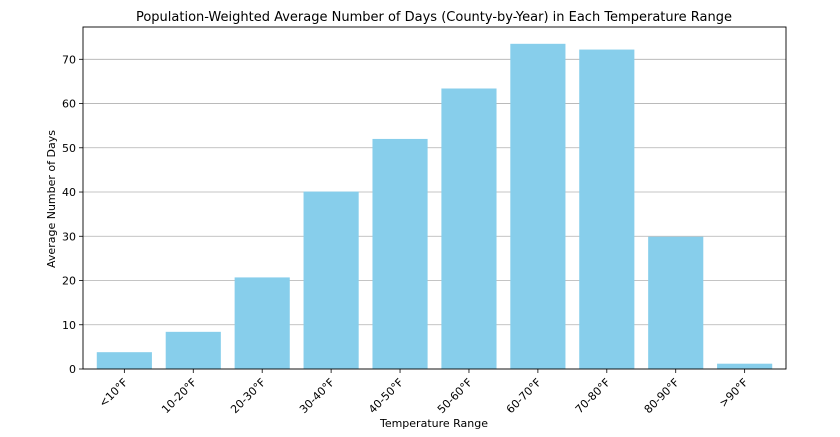 The image size is (840, 437). What do you see at coordinates (662, 396) in the screenshot?
I see `x-tick-label: 80-90°F` at bounding box center [662, 396].